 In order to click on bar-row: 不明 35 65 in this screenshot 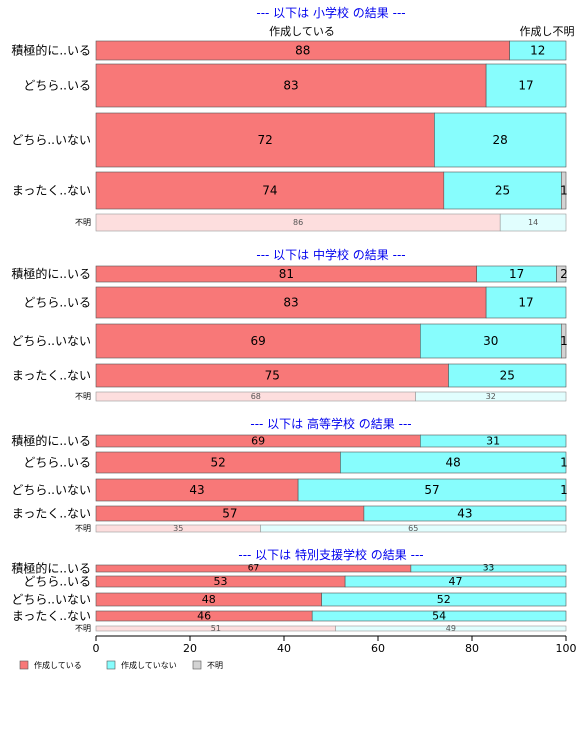, I will do `click(321, 528)`.